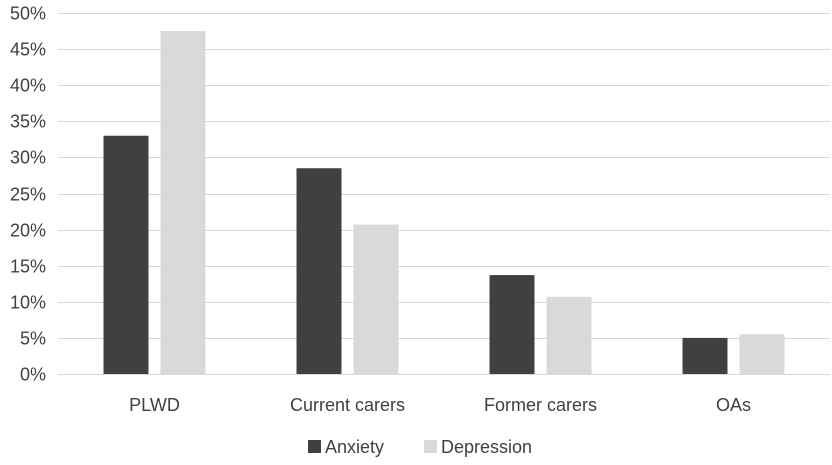 The width and height of the screenshot is (832, 465). I want to click on legend: Anxiety Depression, so click(420, 447).